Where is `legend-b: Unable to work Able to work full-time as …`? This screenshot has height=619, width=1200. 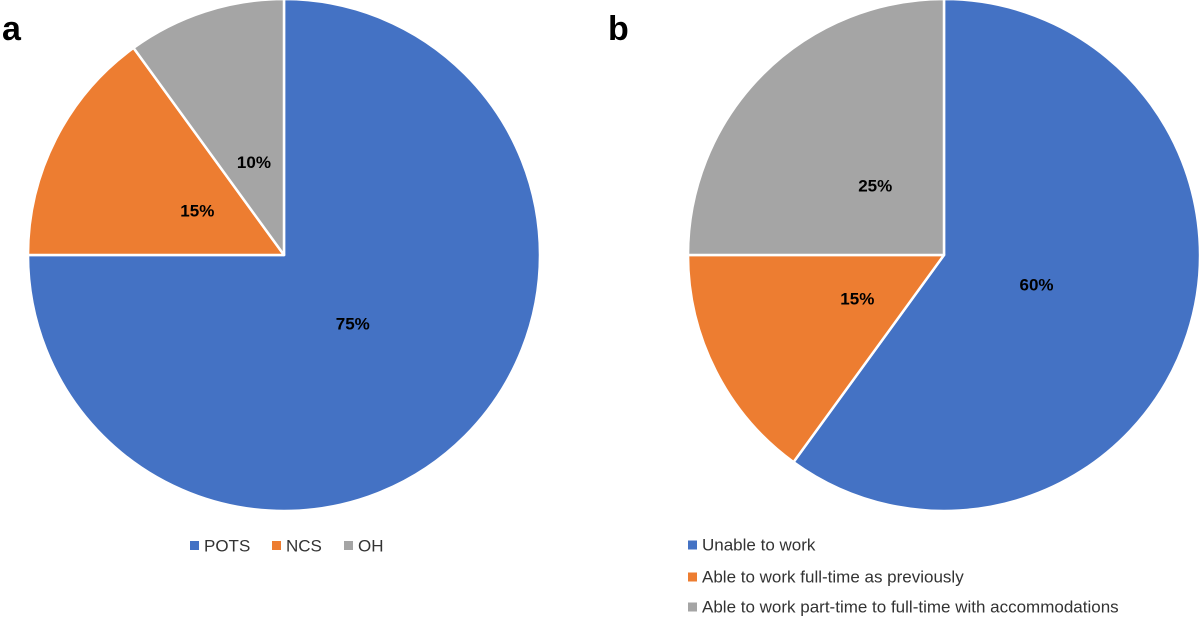
legend-b: Unable to work Able to work full-time as … is located at coordinates (903, 576).